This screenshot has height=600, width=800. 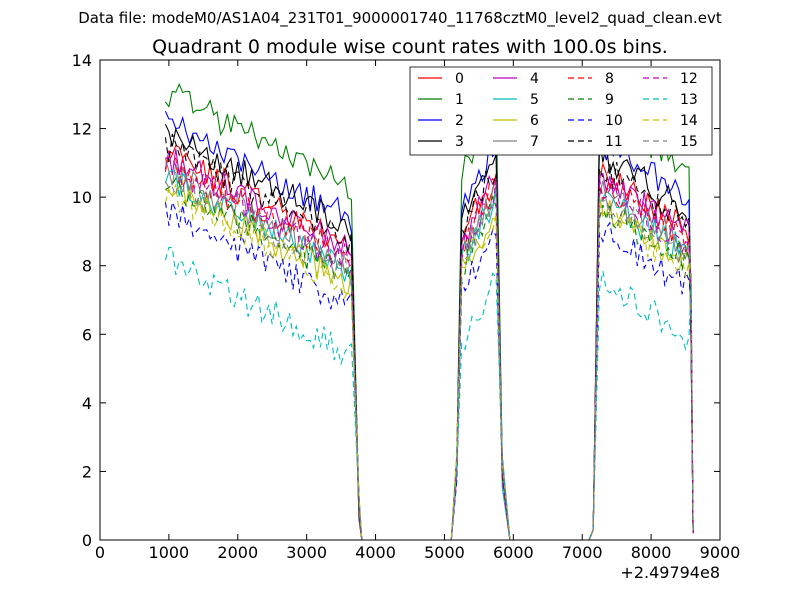 What do you see at coordinates (82, 60) in the screenshot?
I see `y-tick-label: 14` at bounding box center [82, 60].